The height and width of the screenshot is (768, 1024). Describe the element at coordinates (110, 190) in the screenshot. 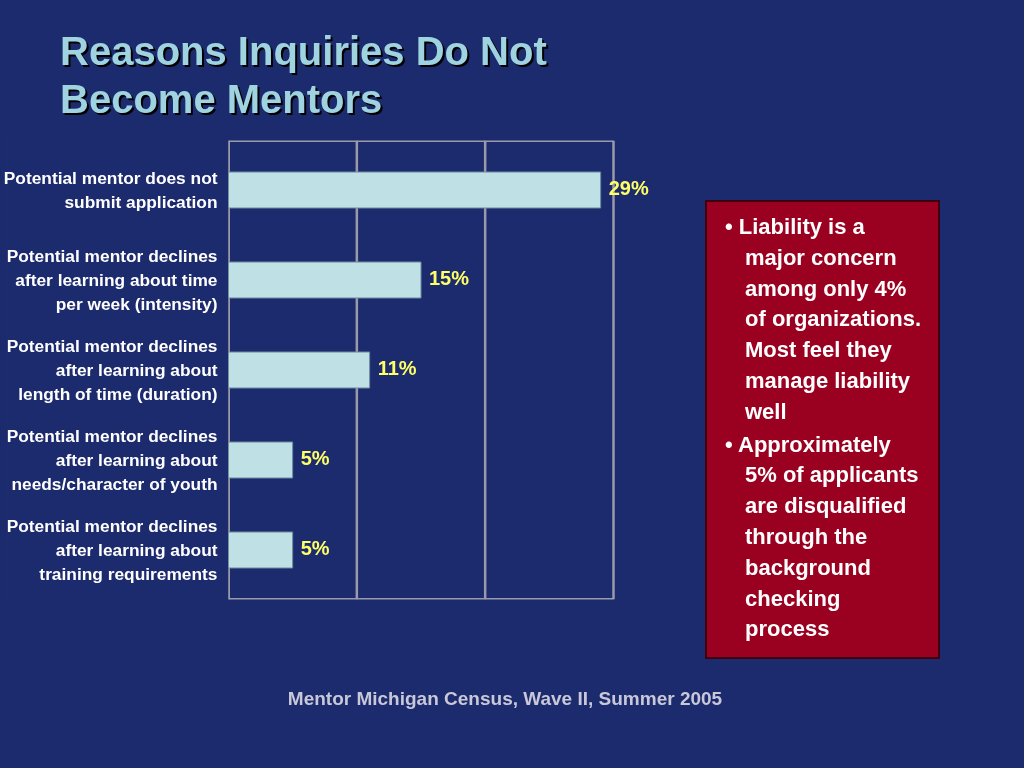

I see `y-tick-label: Potential mentor does not submit application` at that location.